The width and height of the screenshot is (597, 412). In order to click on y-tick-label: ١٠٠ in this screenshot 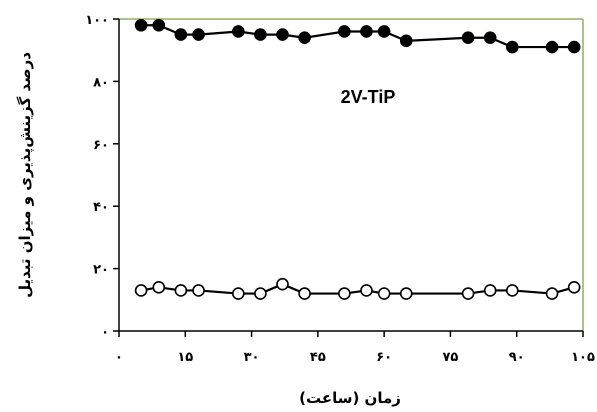, I will do `click(97, 20)`.